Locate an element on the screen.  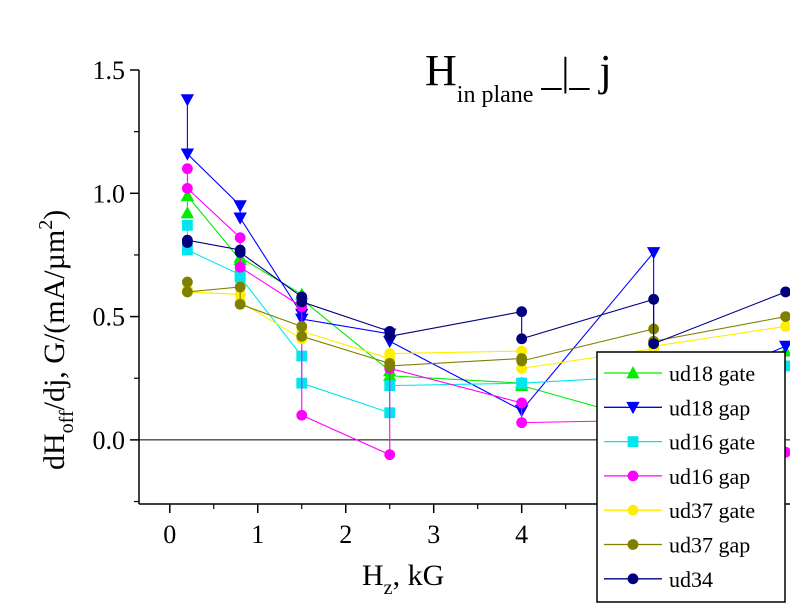
y-axis-title: dHoff/dj, G/(mA/µm2) is located at coordinates (56, 340).